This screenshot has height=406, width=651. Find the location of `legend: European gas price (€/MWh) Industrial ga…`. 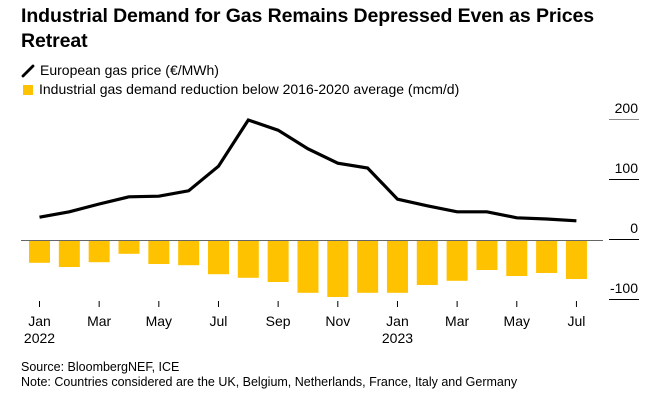

legend: European gas price (€/MWh) Industrial ga… is located at coordinates (240, 80).